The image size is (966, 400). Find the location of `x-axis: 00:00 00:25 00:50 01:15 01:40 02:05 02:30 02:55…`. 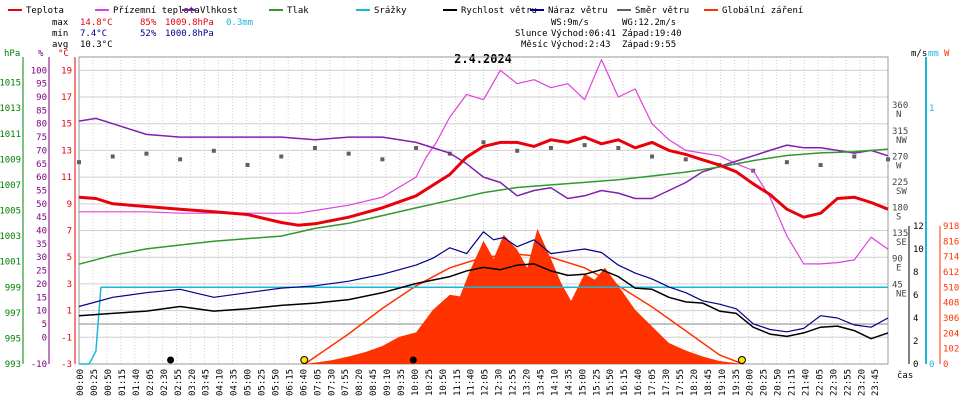

x-axis: 00:00 00:25 00:50 01:15 01:40 02:05 02:30 02:55… is located at coordinates (478, 382).